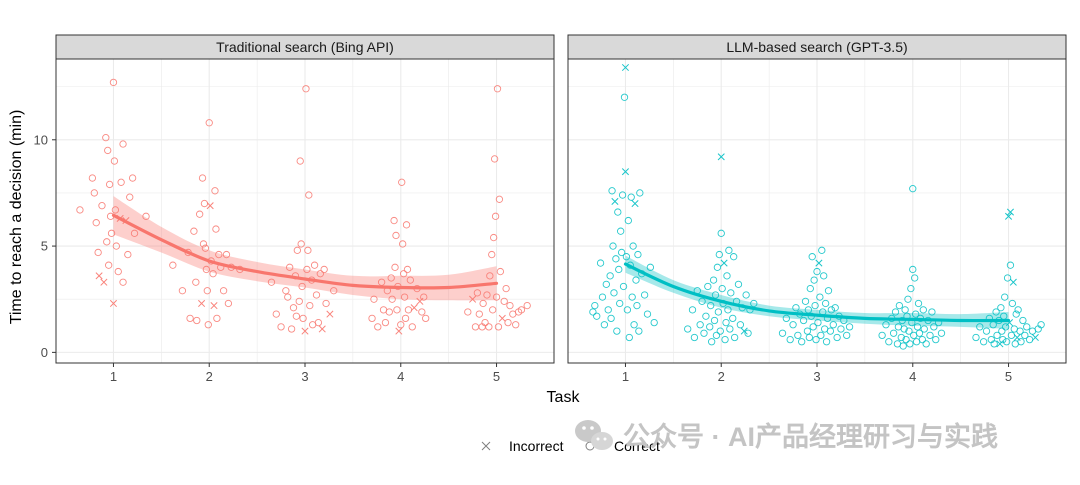  What do you see at coordinates (536, 446) in the screenshot?
I see `legend-label-incorrect: Incorrect` at bounding box center [536, 446].